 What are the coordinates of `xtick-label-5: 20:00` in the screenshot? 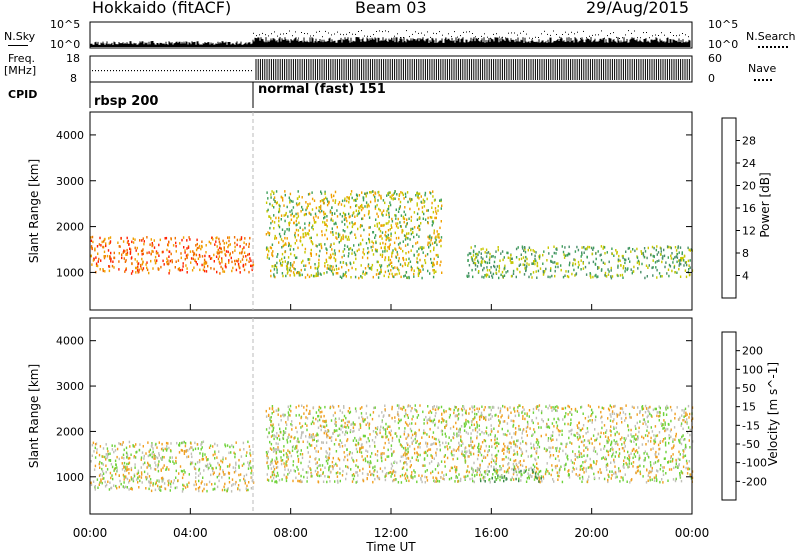 It's located at (591, 533).